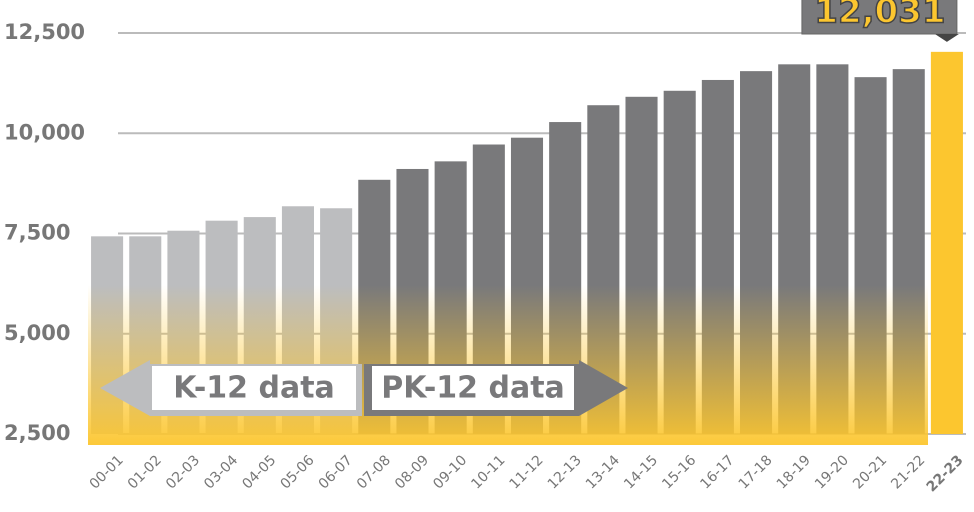 This screenshot has width=974, height=512. Describe the element at coordinates (44, 132) in the screenshot. I see `y-tick-label: 10,000` at that location.